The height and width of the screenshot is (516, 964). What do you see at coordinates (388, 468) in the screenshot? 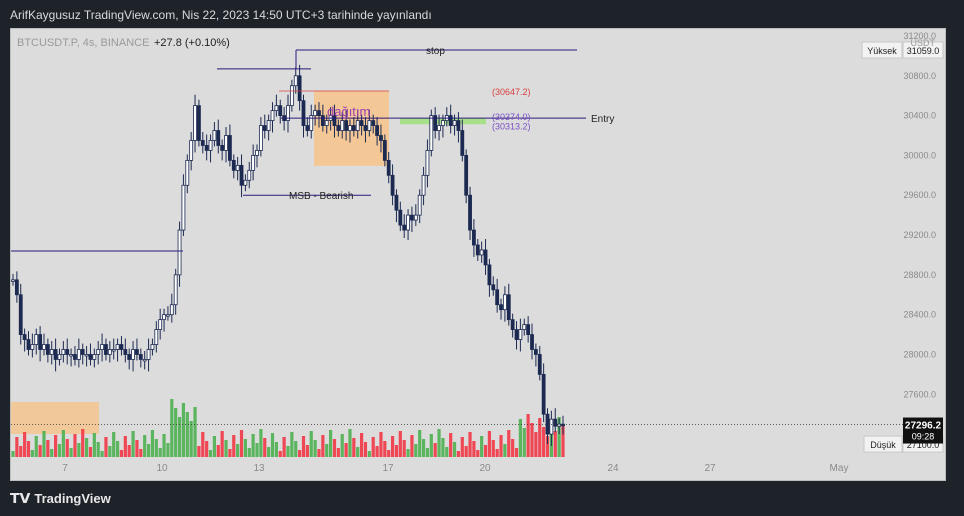
I see `x-tick-label: 17` at bounding box center [388, 468].